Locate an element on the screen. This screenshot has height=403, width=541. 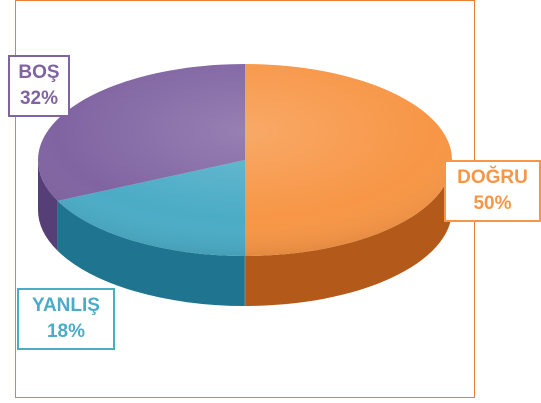
slice-label-dogru-value: 50% is located at coordinates (492, 203).